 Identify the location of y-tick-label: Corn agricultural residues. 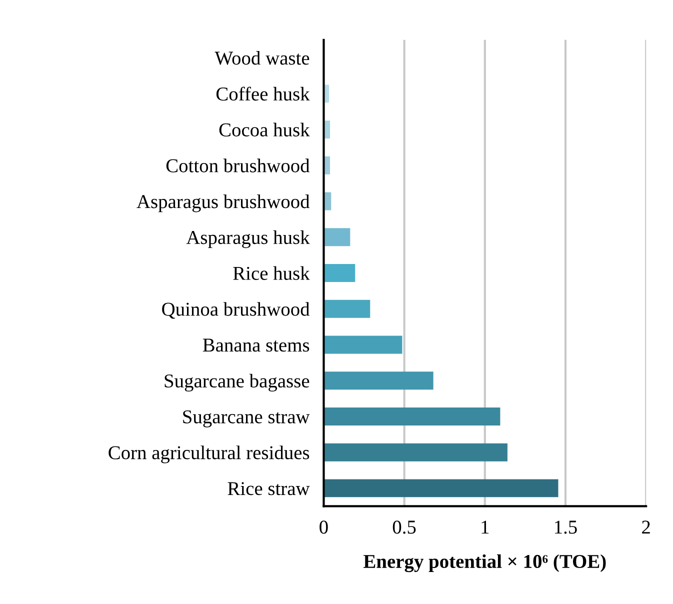
(209, 455).